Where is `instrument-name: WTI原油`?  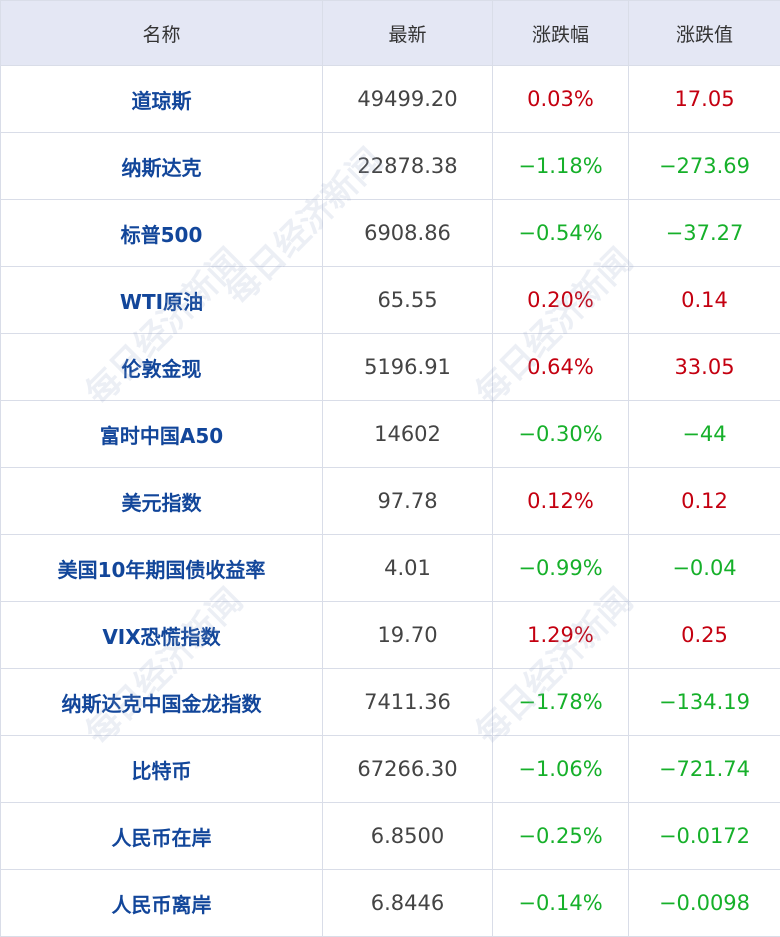 instrument-name: WTI原油 is located at coordinates (162, 300).